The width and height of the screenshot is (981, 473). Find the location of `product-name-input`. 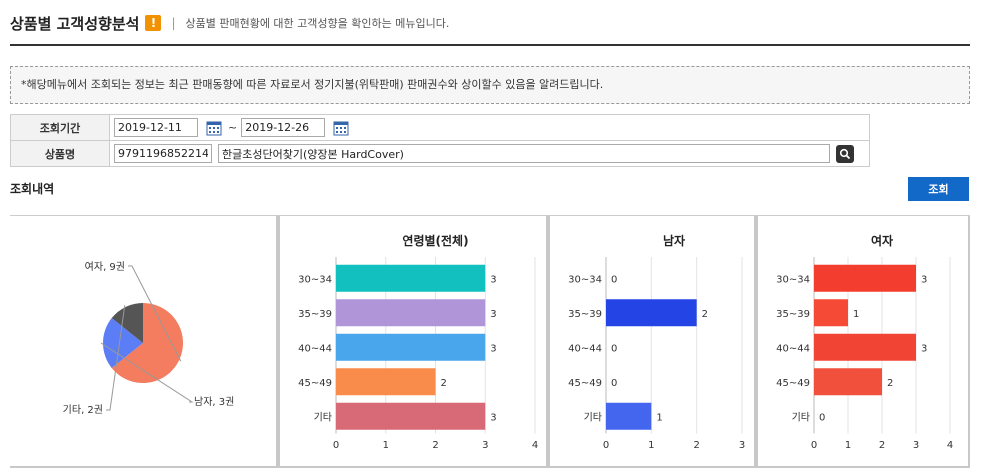

product-name-input is located at coordinates (524, 153).